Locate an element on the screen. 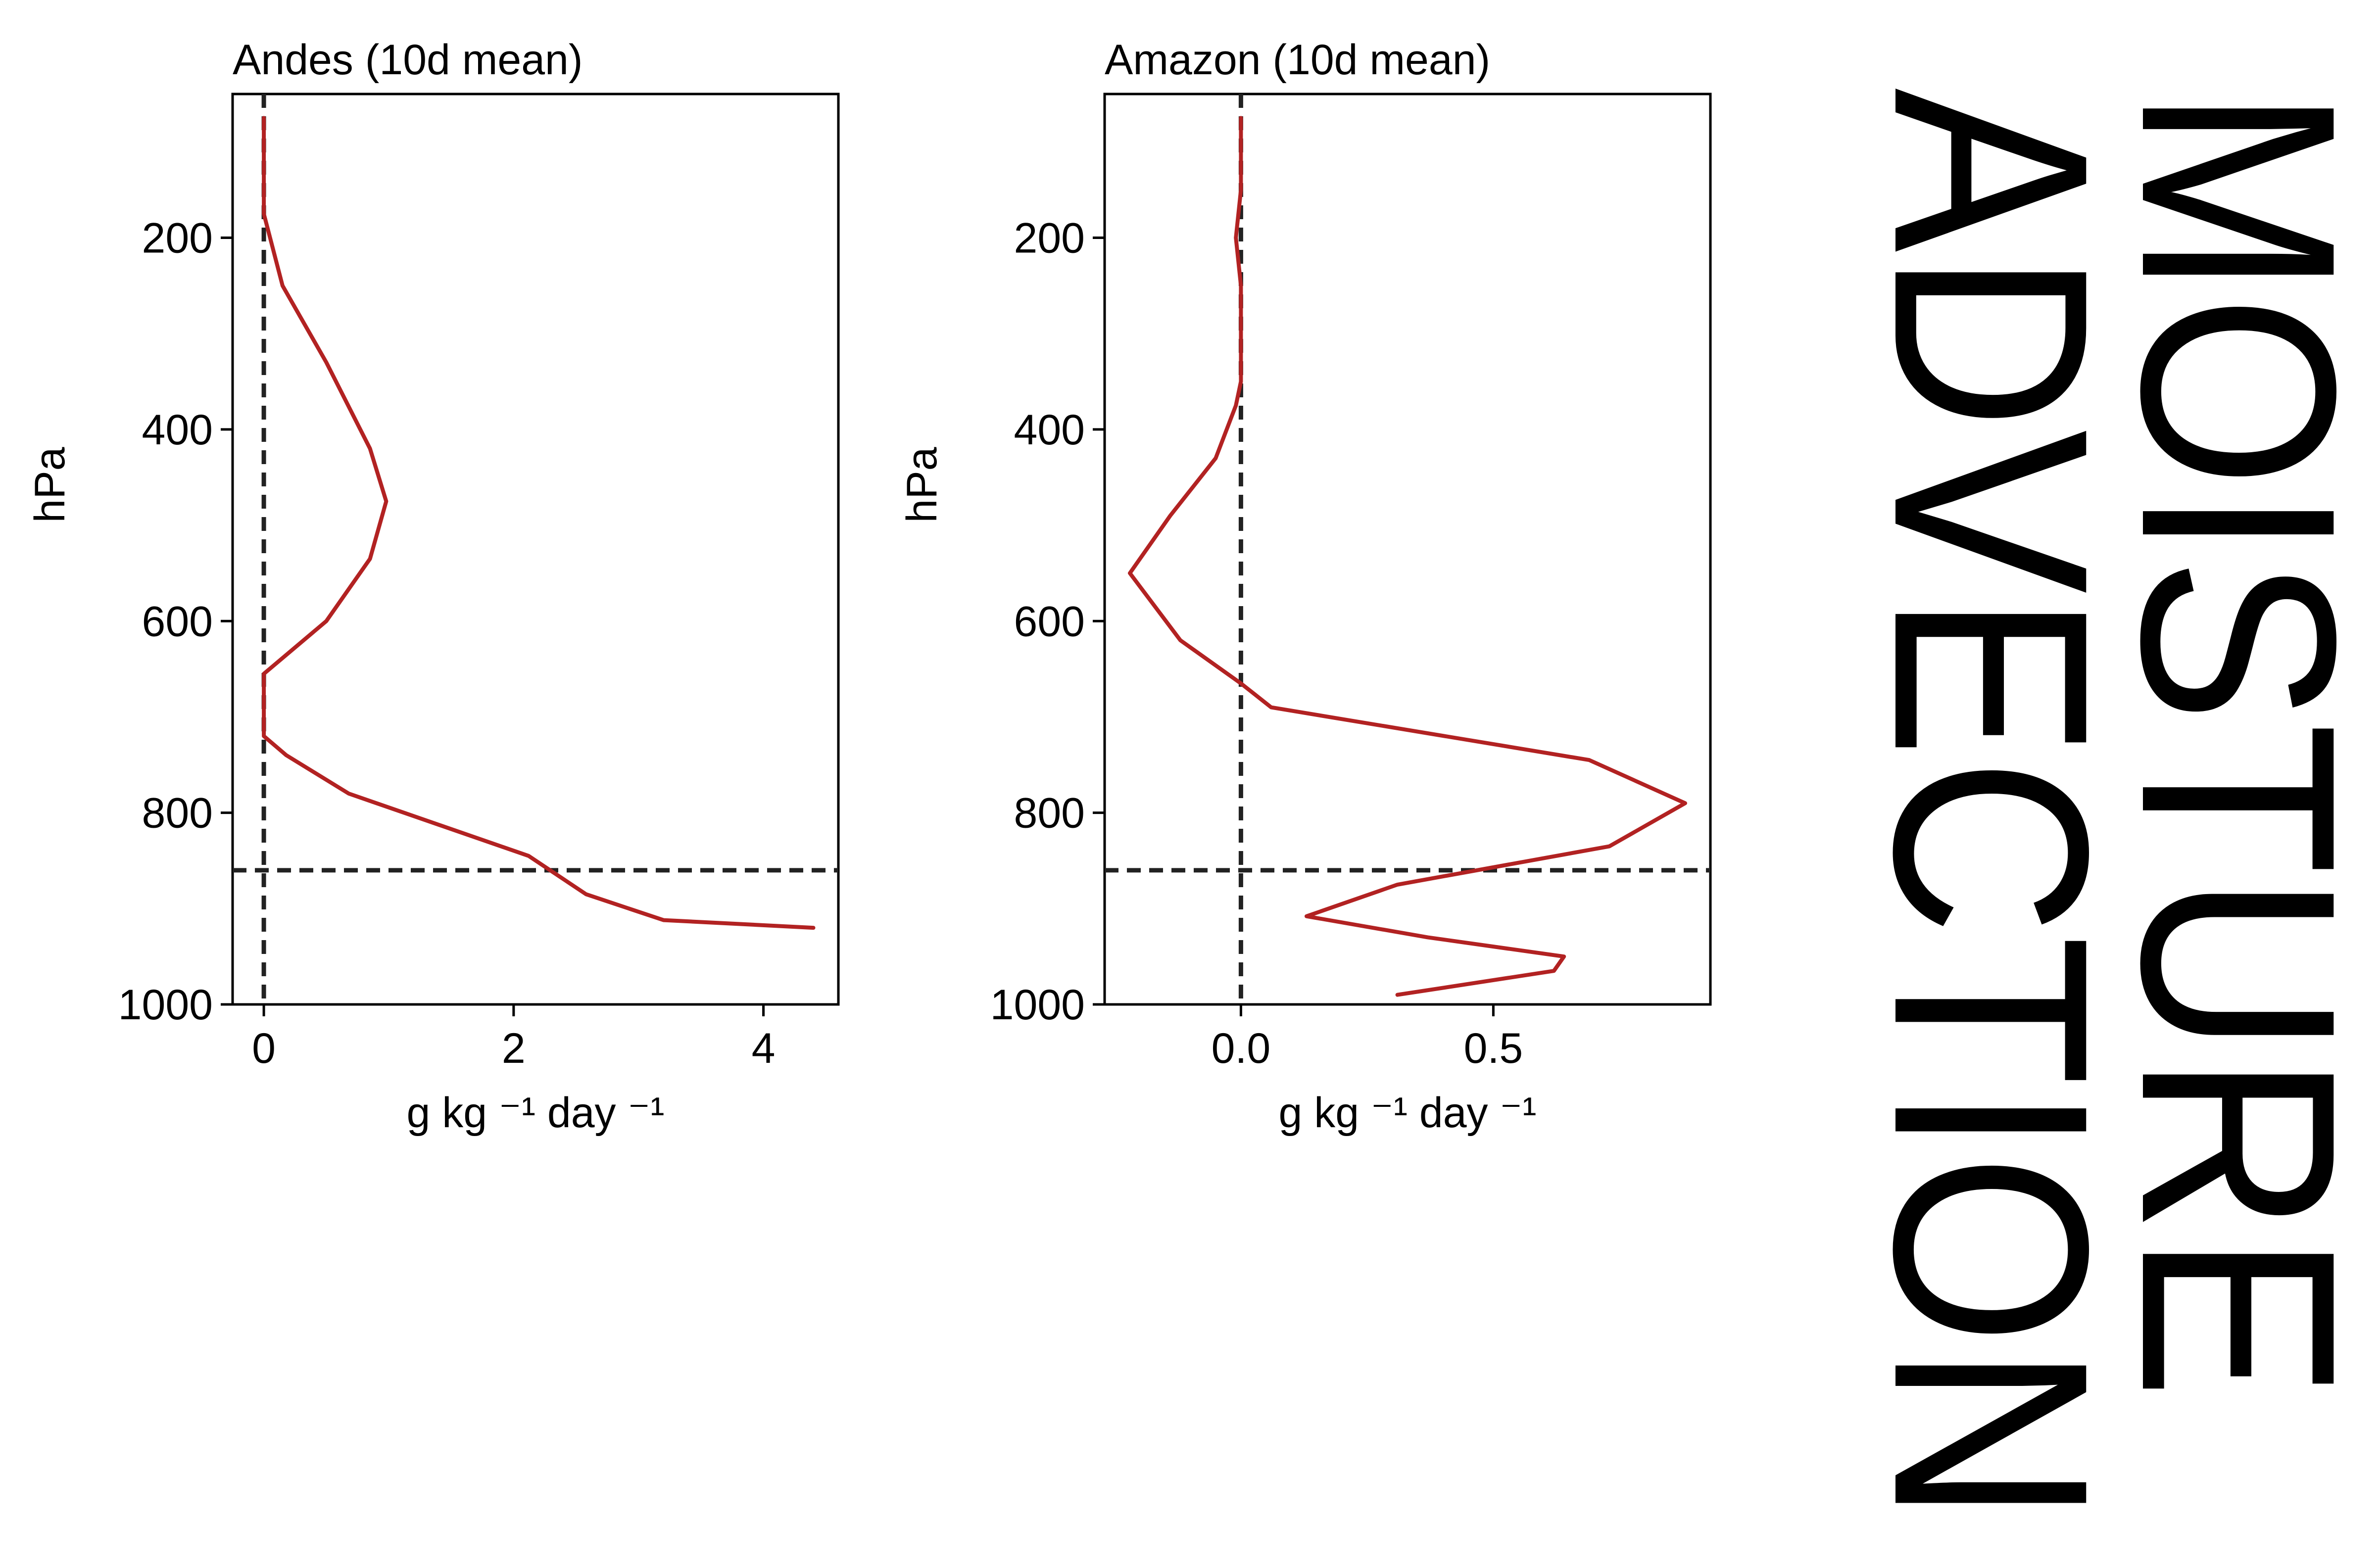  x-tick-label: 0.0 is located at coordinates (1241, 1048).